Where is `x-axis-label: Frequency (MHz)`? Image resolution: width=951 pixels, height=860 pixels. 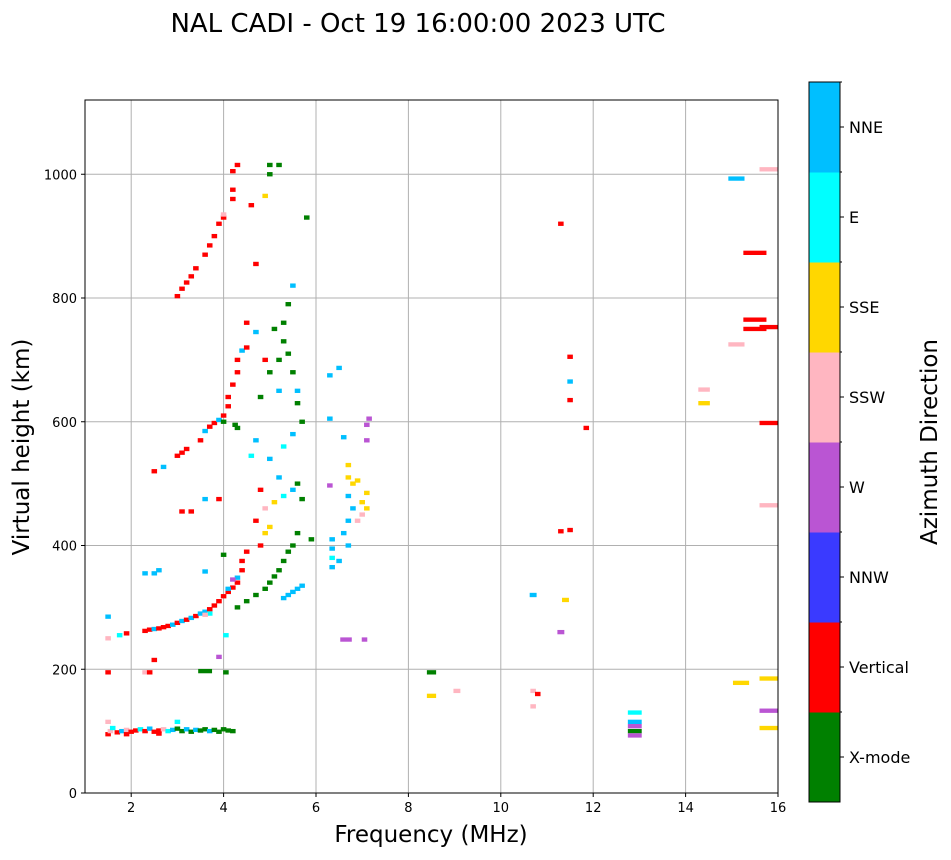 x-axis-label: Frequency (MHz) is located at coordinates (430, 835).